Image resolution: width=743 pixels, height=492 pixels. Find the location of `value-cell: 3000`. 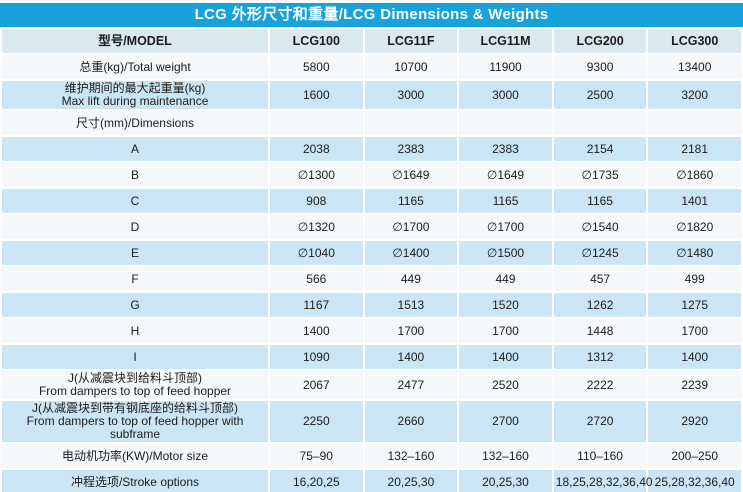

value-cell: 3000 is located at coordinates (411, 95).